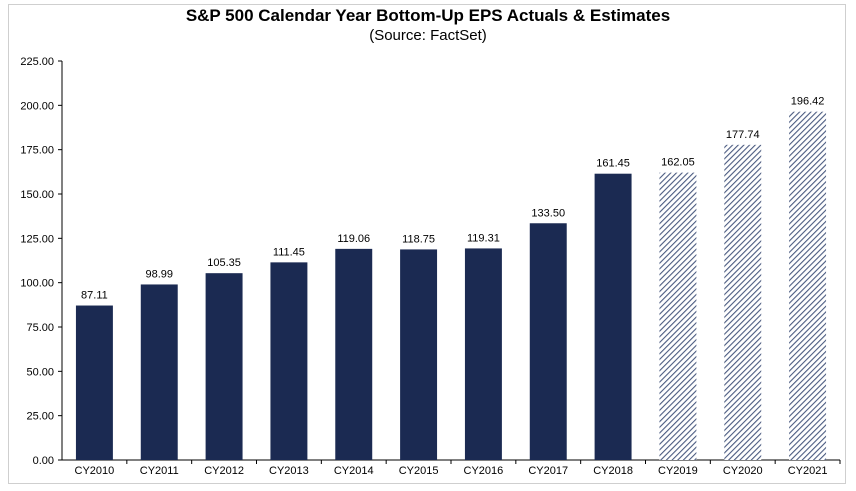  What do you see at coordinates (289, 361) in the screenshot?
I see `bar-cy2013-actual` at bounding box center [289, 361].